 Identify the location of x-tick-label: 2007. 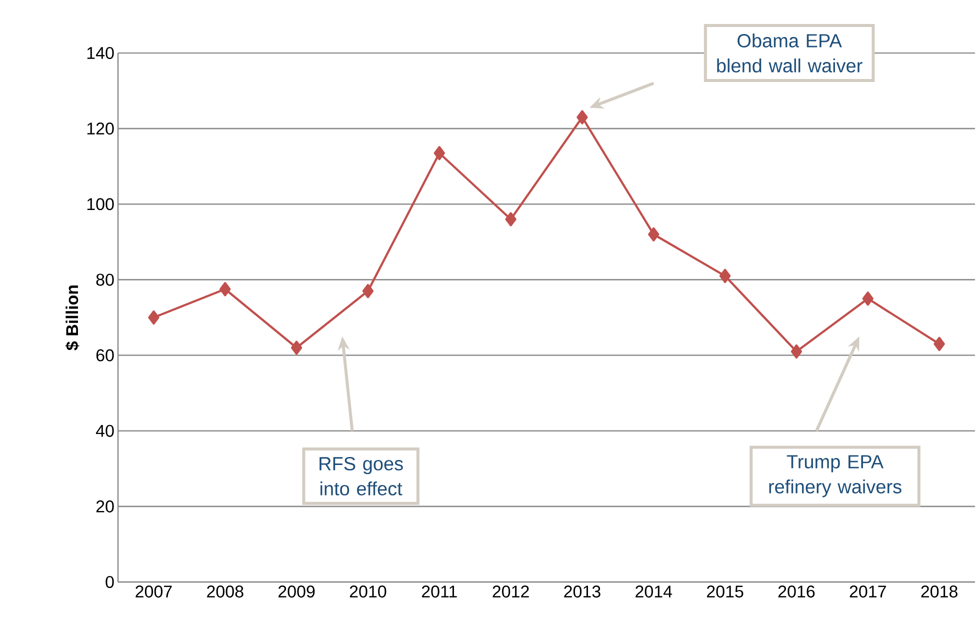
(154, 592).